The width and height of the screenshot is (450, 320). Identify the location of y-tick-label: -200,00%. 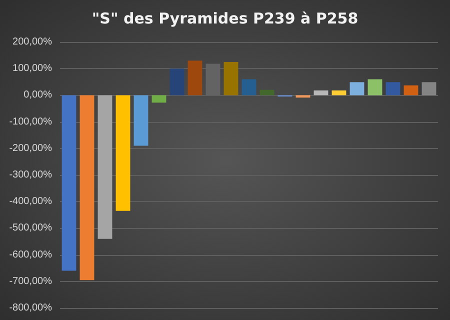
(30, 148).